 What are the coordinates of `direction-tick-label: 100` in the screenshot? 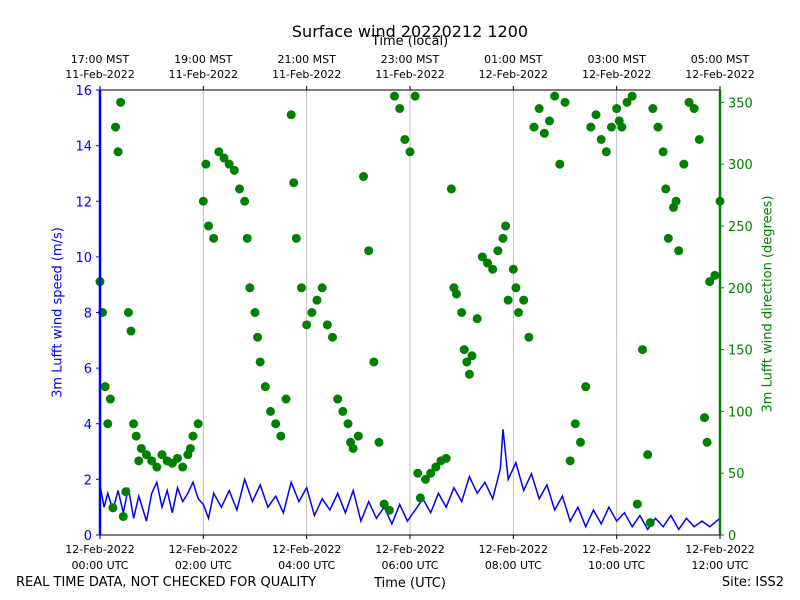 It's located at (740, 412).